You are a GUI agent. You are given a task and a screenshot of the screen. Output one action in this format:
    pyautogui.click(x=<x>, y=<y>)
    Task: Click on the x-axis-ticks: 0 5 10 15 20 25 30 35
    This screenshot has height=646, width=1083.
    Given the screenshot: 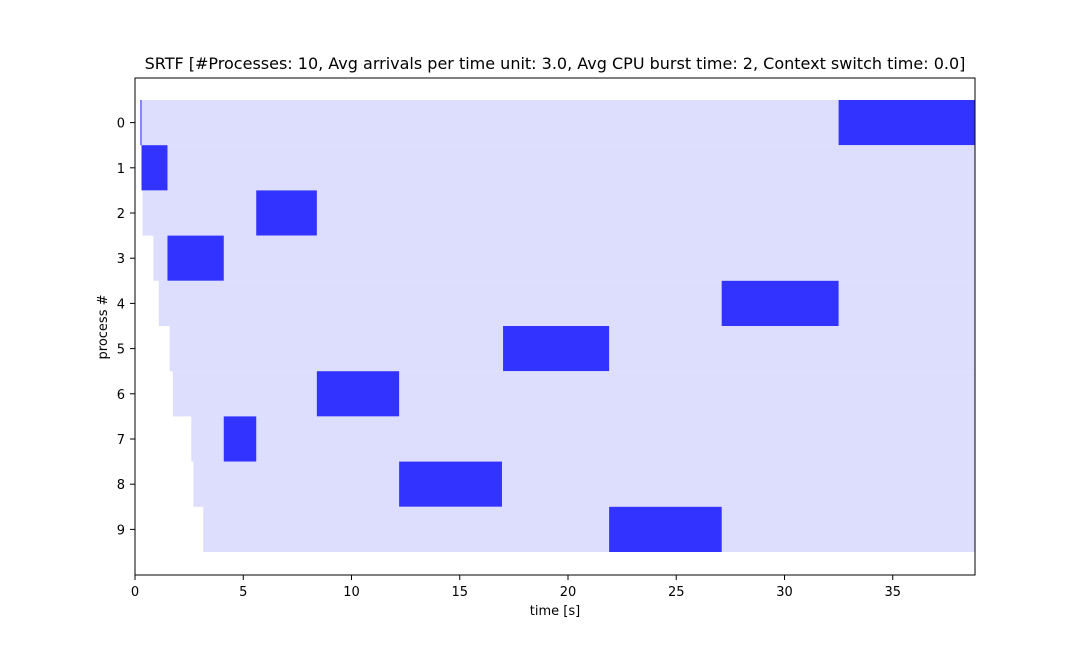 What is the action you would take?
    pyautogui.click(x=516, y=587)
    